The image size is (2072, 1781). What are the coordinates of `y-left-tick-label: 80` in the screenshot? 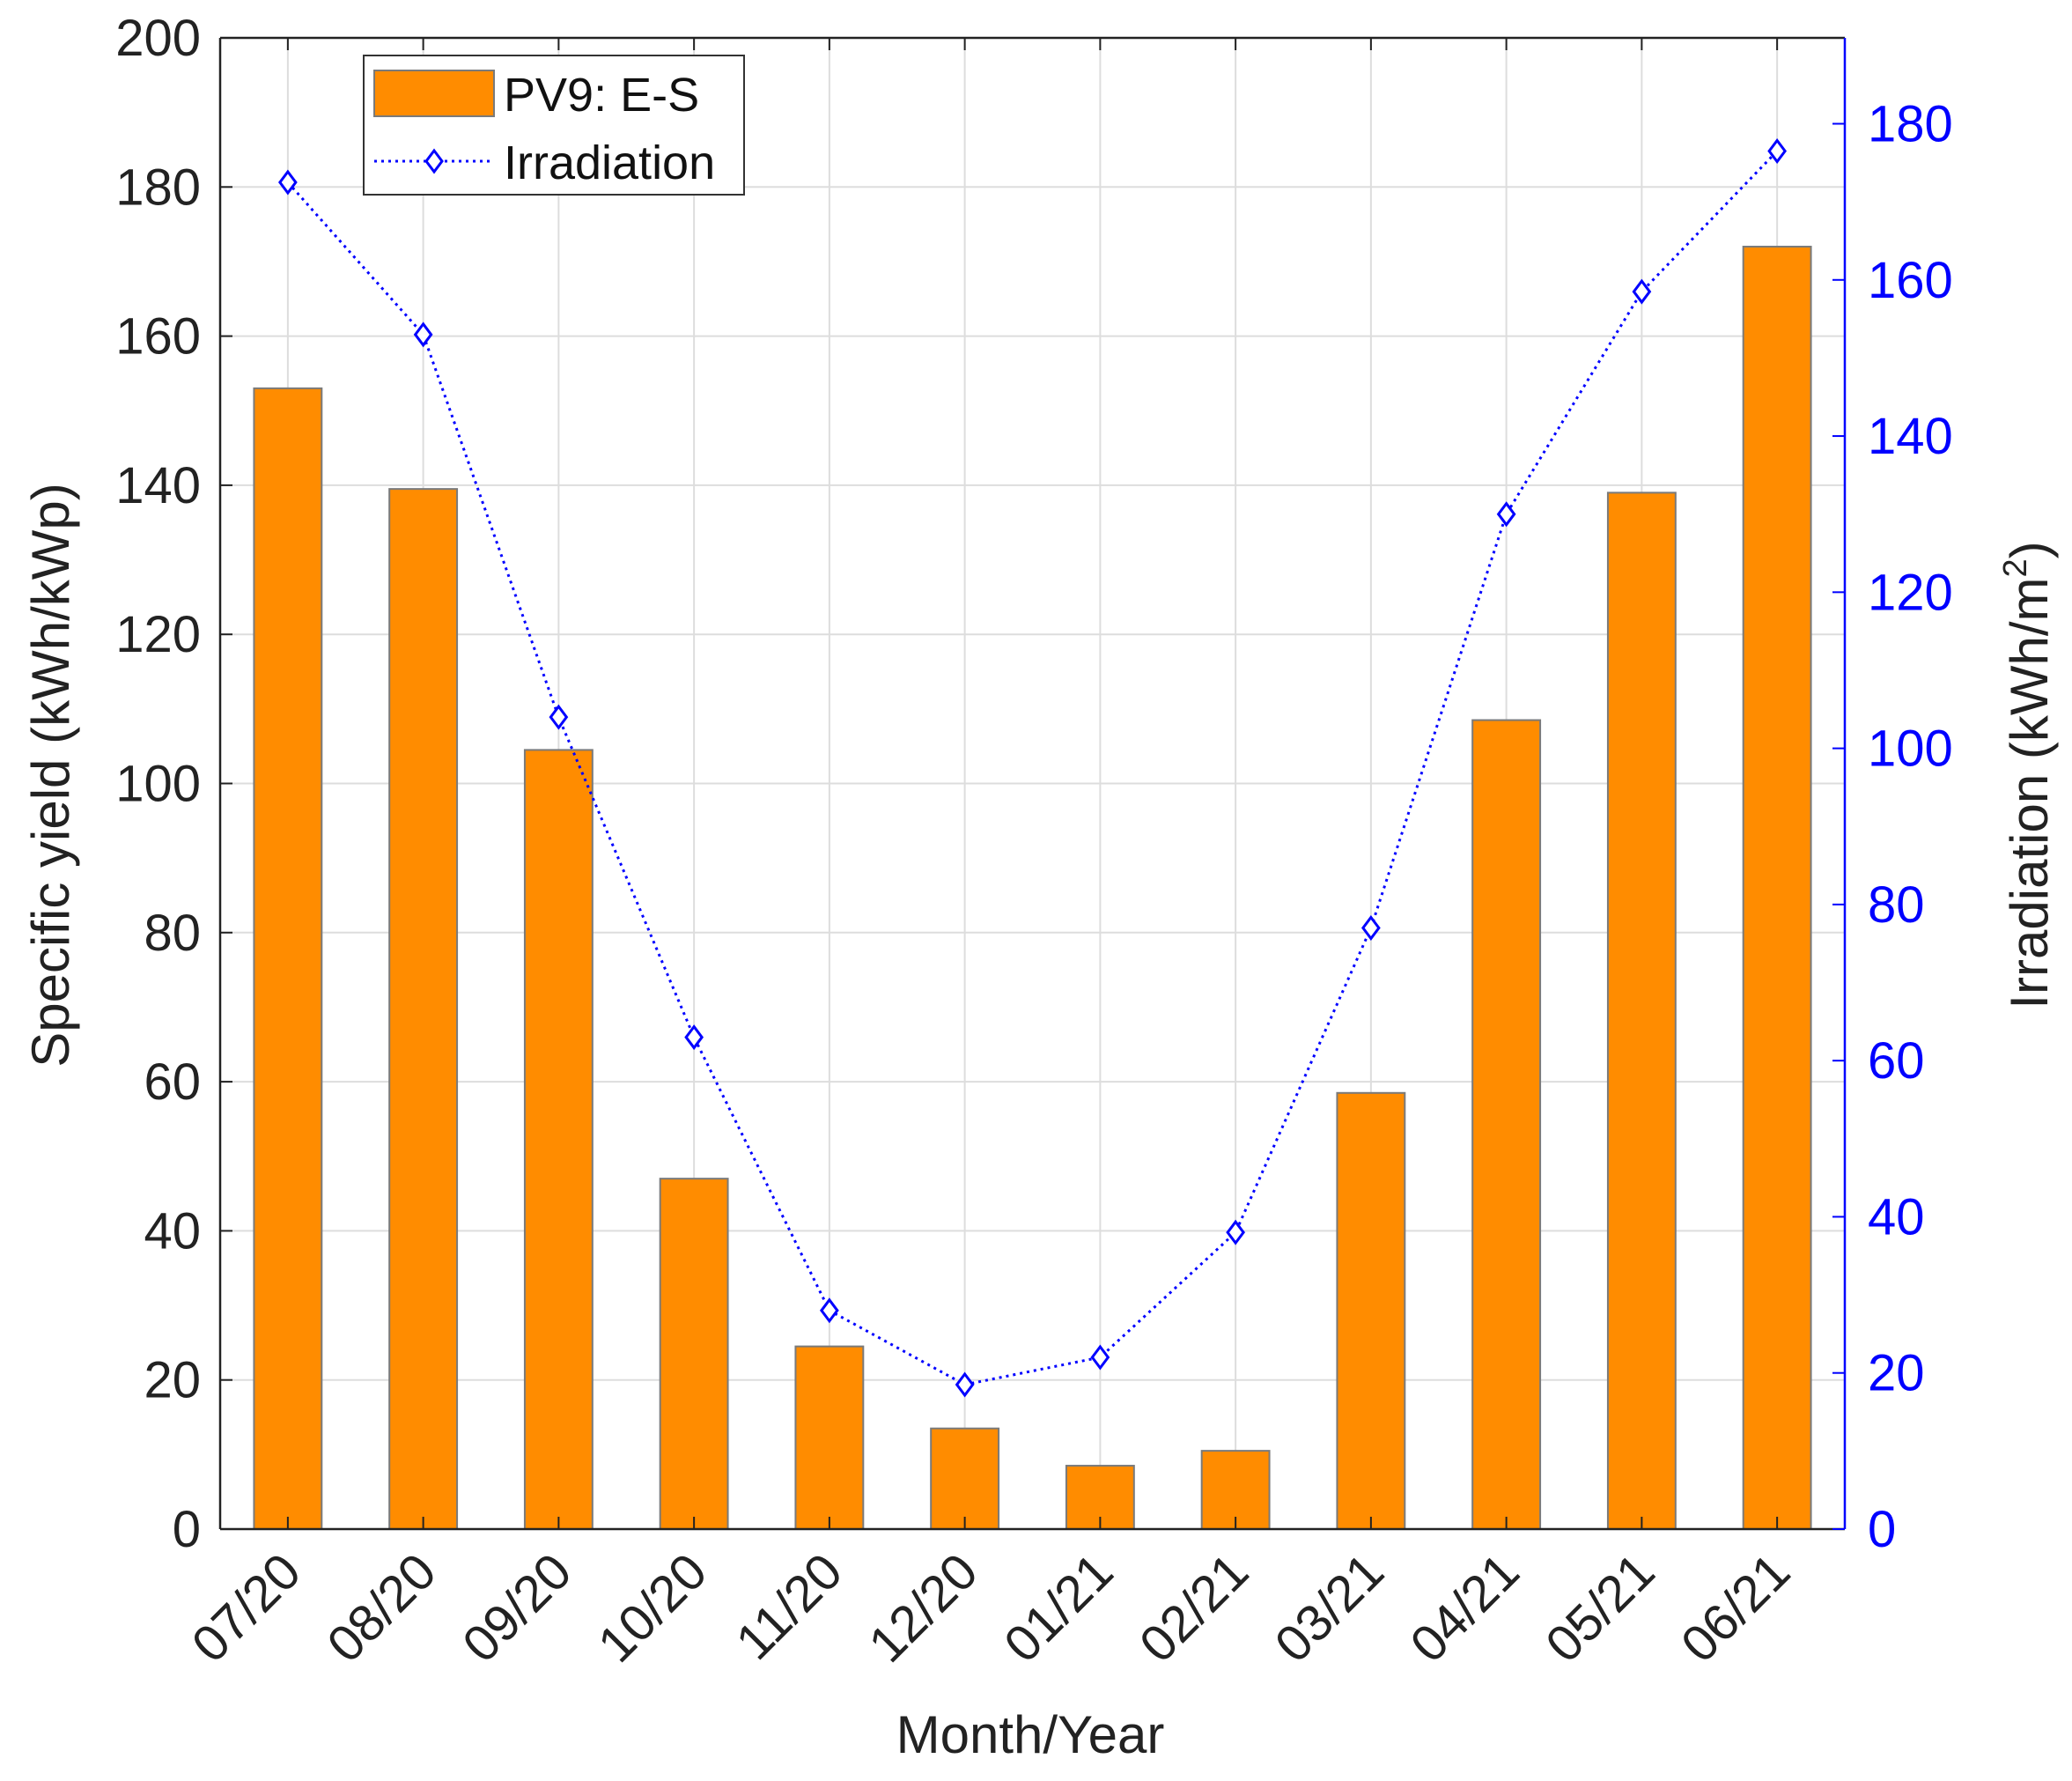 It's located at (172, 933).